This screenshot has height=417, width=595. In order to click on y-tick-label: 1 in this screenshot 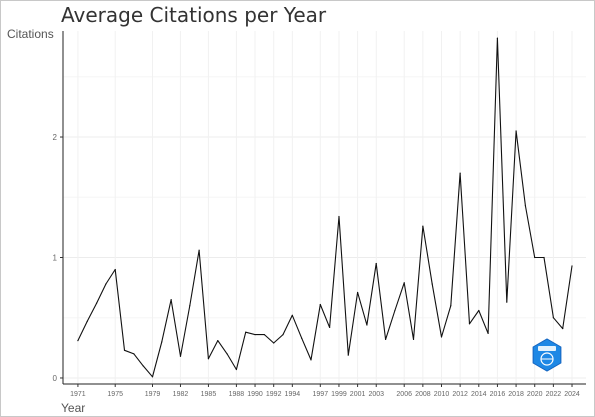, I will do `click(55, 257)`.